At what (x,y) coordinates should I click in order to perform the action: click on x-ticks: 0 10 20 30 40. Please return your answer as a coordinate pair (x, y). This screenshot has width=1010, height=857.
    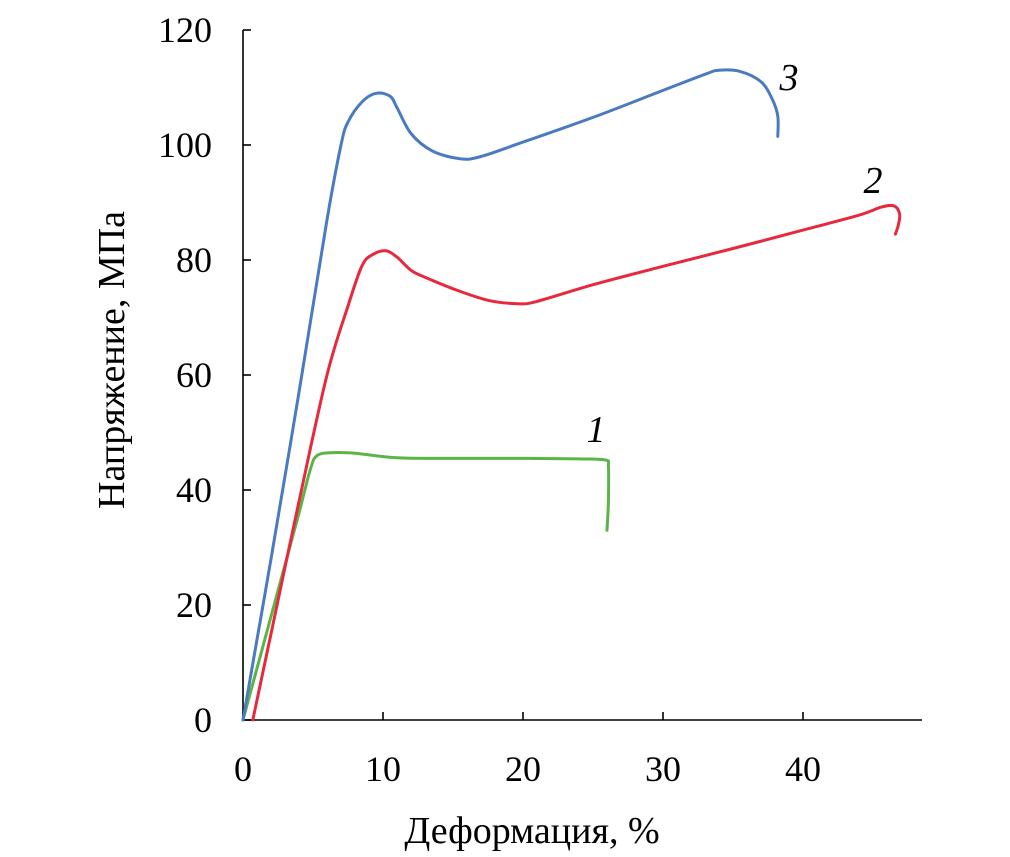
    Looking at the image, I should click on (527, 750).